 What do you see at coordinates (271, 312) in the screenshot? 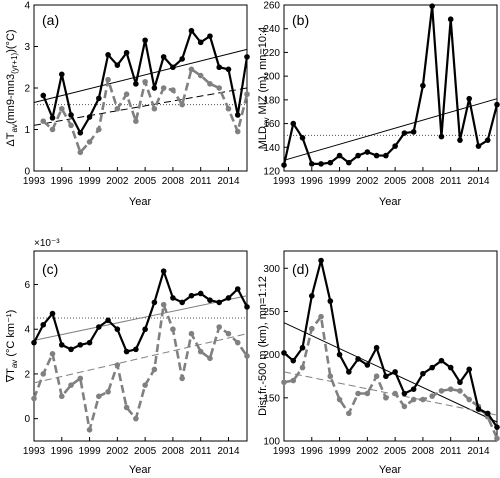
I see `panel-d-ytick-label: 250` at bounding box center [271, 312].